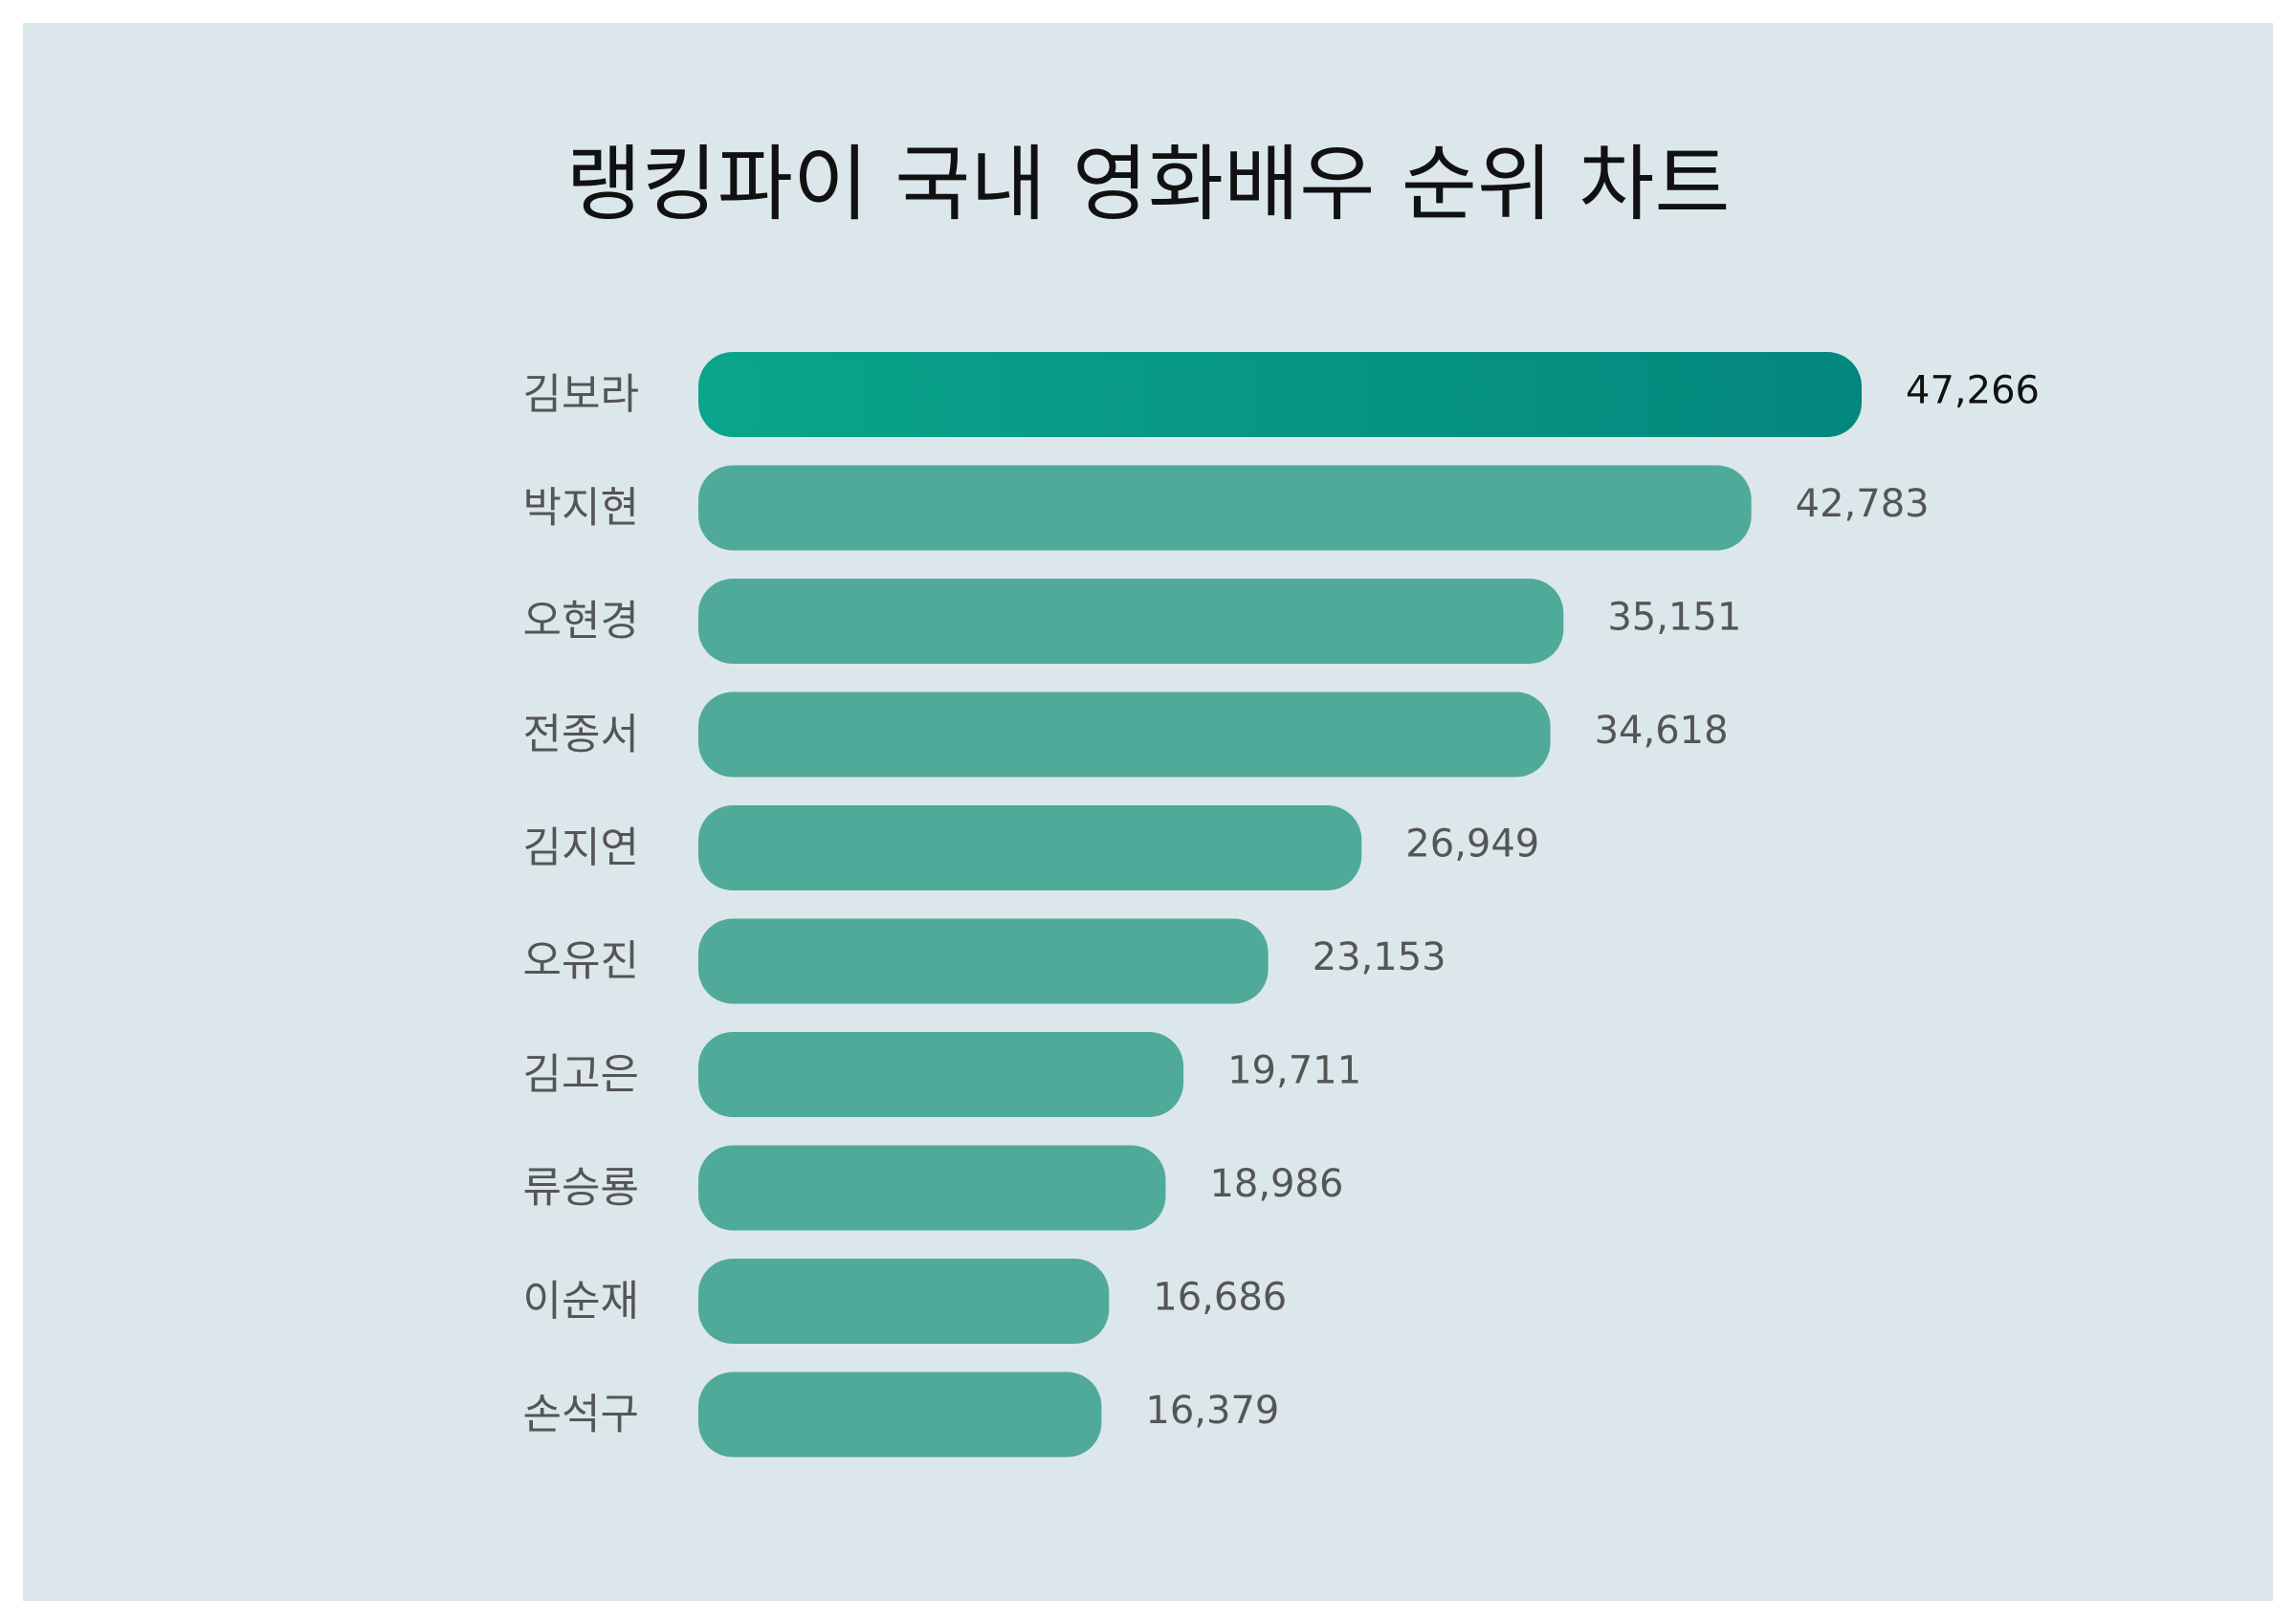 This screenshot has width=2296, height=1624. What do you see at coordinates (581, 848) in the screenshot?
I see `category-label-5: 김지연` at bounding box center [581, 848].